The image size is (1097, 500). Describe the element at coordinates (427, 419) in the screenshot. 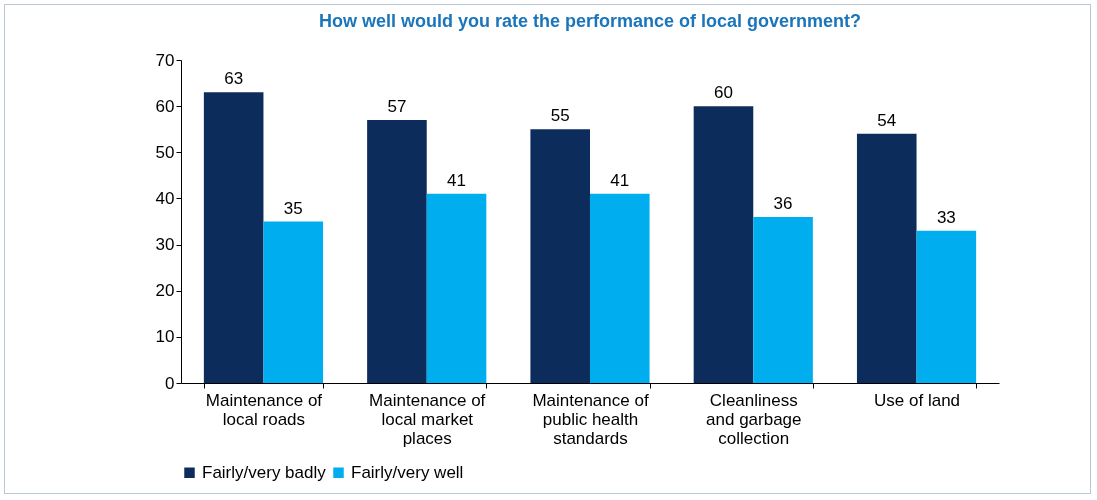

I see `x-tick-label: Maintenance of local market places` at that location.